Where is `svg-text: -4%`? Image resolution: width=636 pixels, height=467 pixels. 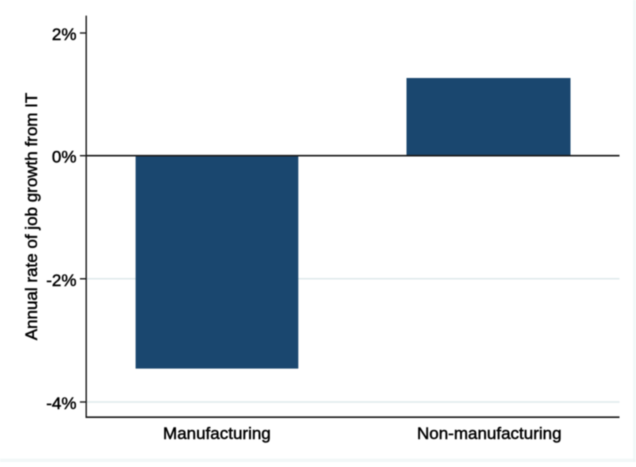 svg-text: -4% is located at coordinates (61, 403).